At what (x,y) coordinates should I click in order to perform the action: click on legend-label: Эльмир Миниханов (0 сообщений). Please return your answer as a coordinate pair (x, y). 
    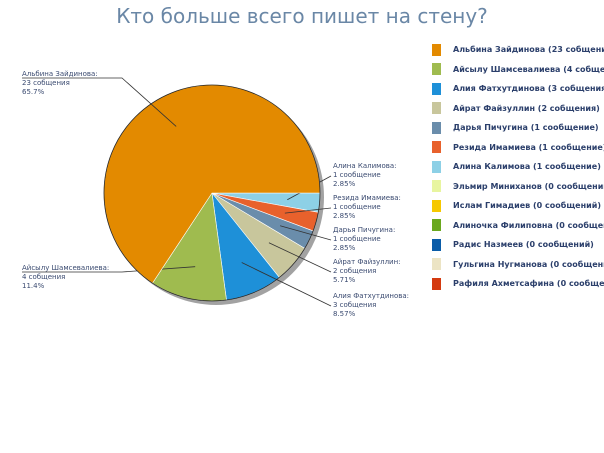
    Looking at the image, I should click on (528, 186).